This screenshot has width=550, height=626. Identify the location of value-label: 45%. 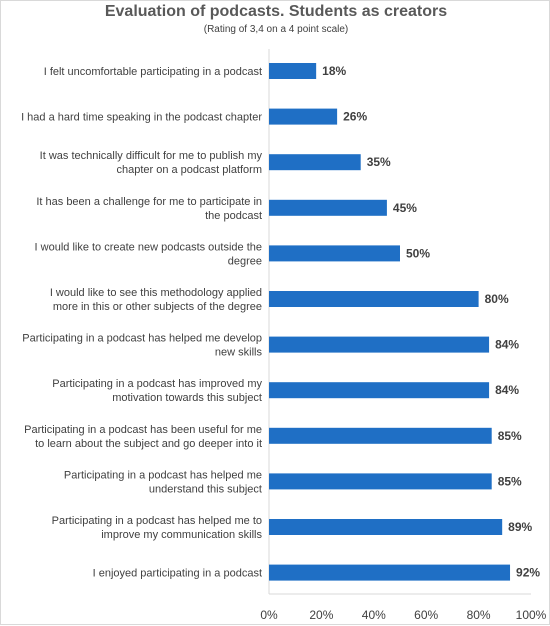
(405, 208).